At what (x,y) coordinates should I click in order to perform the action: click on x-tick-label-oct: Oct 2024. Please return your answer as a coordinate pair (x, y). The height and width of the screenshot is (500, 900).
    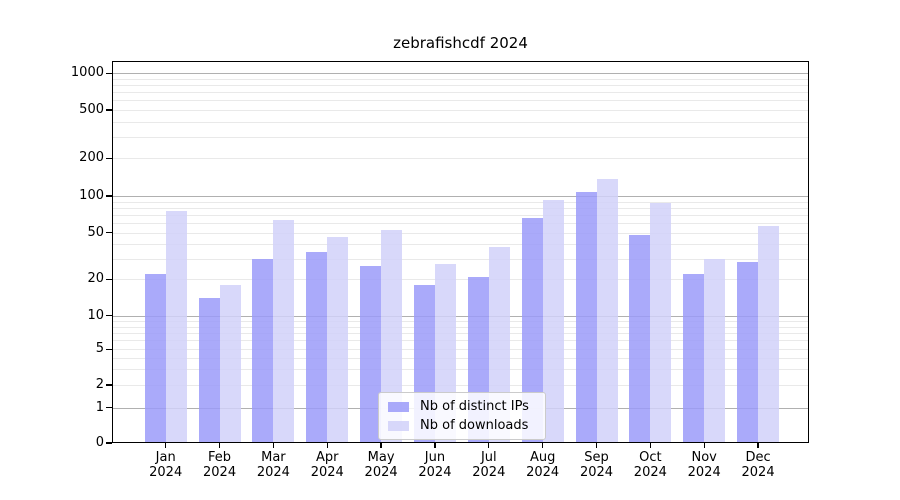
    Looking at the image, I should click on (650, 465).